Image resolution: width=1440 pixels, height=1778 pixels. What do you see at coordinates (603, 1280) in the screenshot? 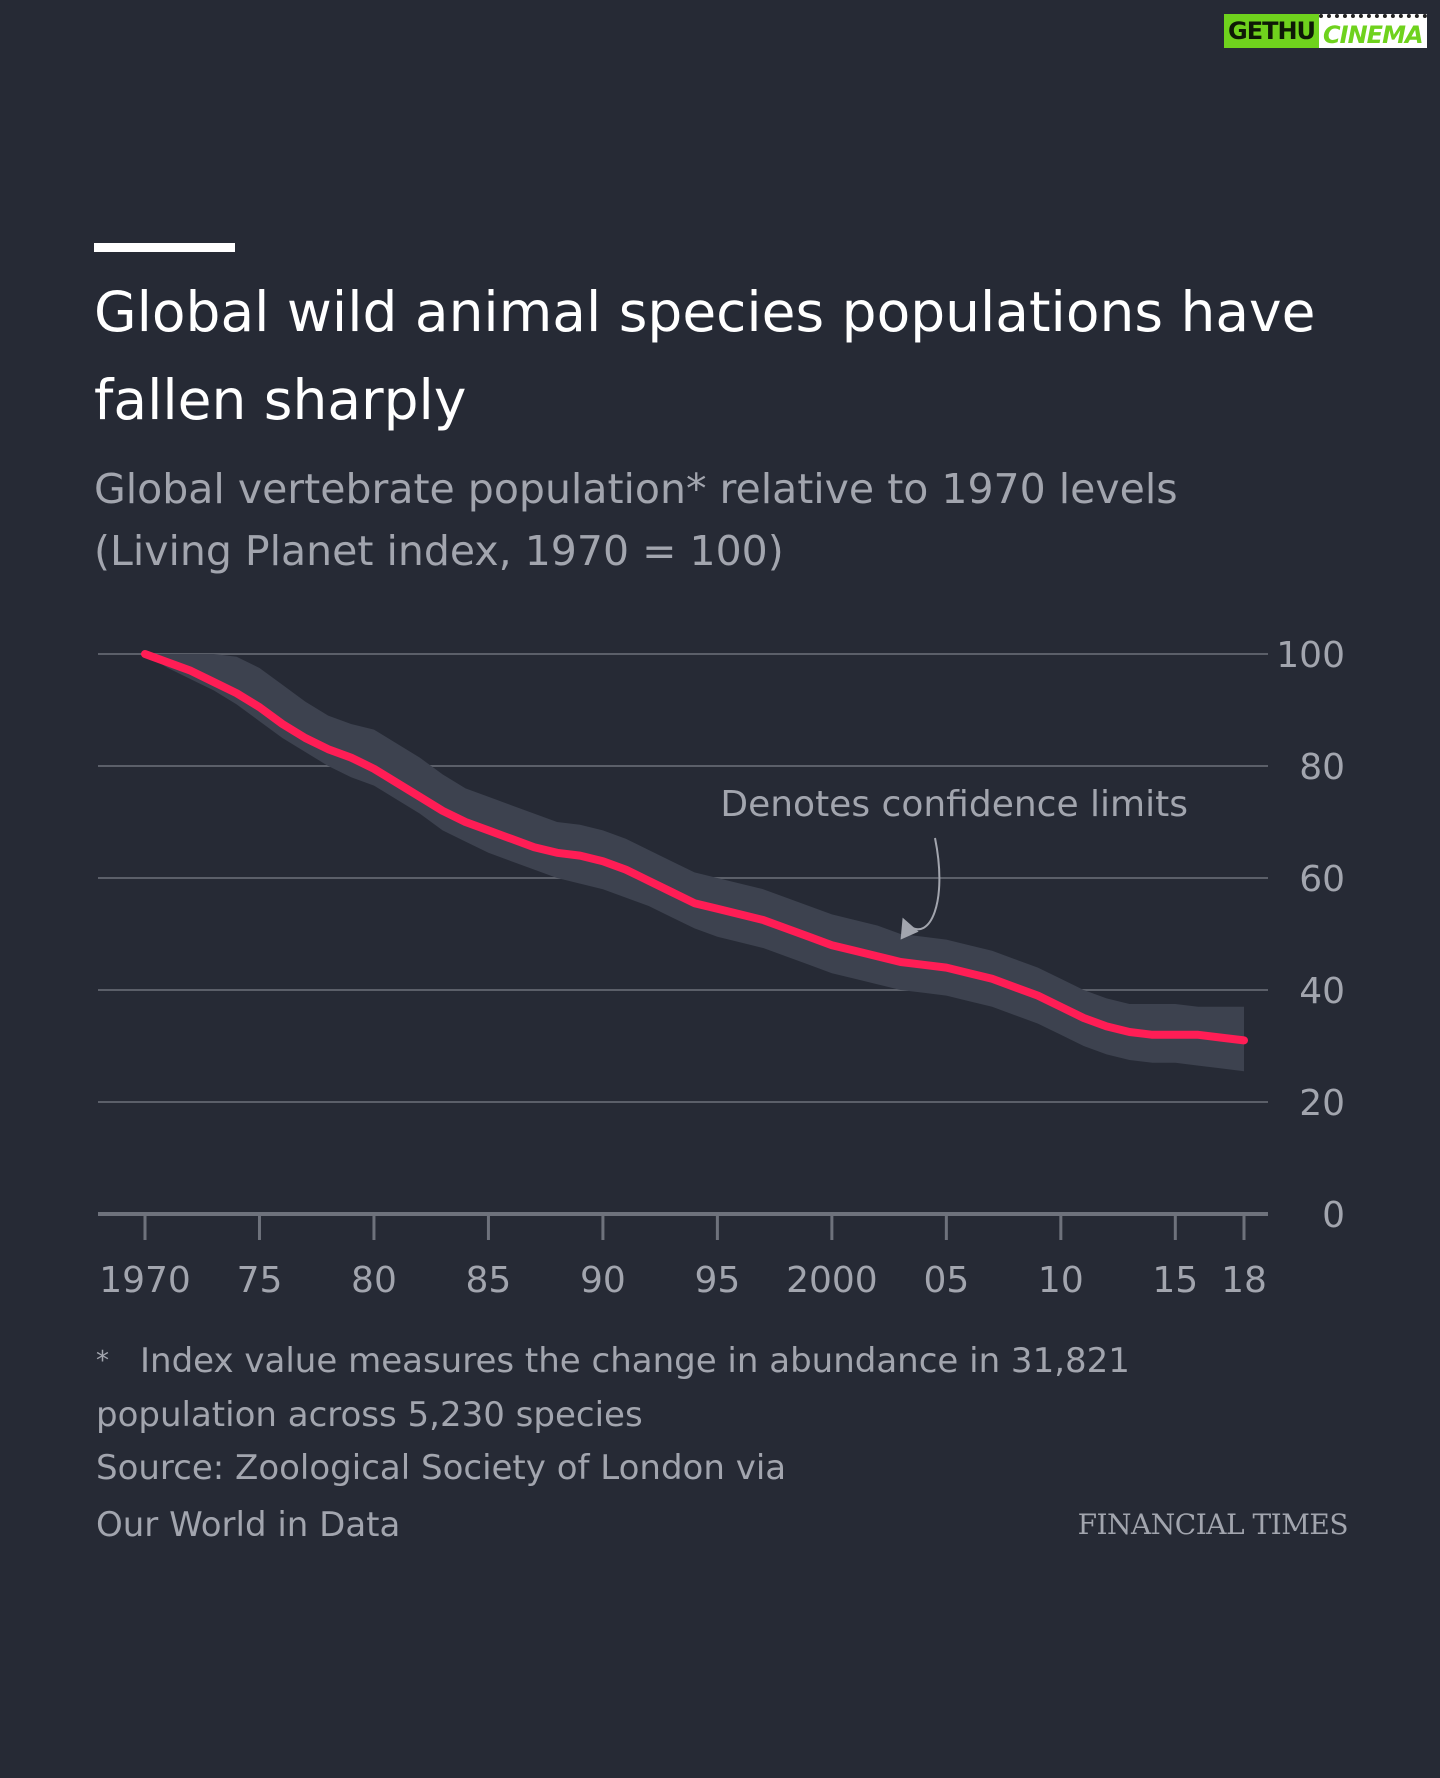
I see `x-tick-label: 90` at bounding box center [603, 1280].